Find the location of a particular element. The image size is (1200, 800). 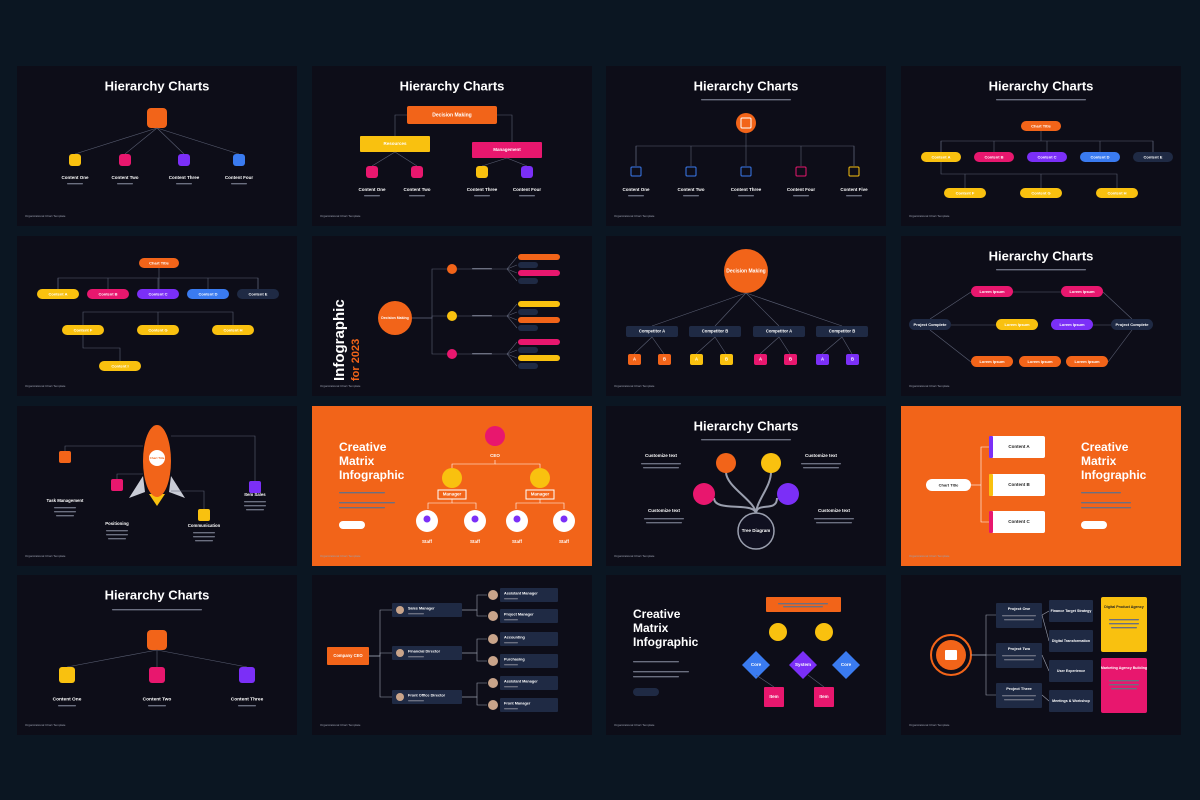

rocket-window is located at coordinates (157, 458).